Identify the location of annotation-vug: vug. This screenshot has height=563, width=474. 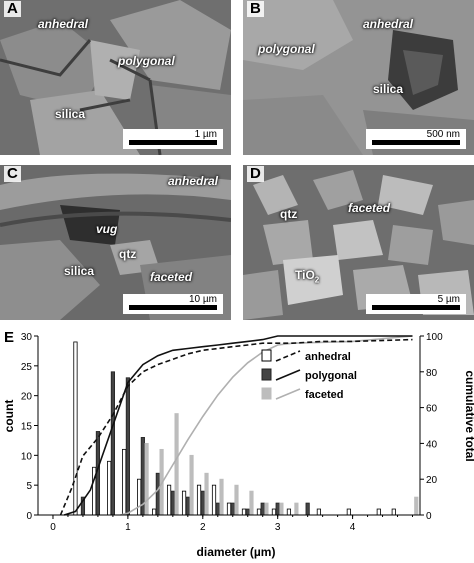
(107, 229).